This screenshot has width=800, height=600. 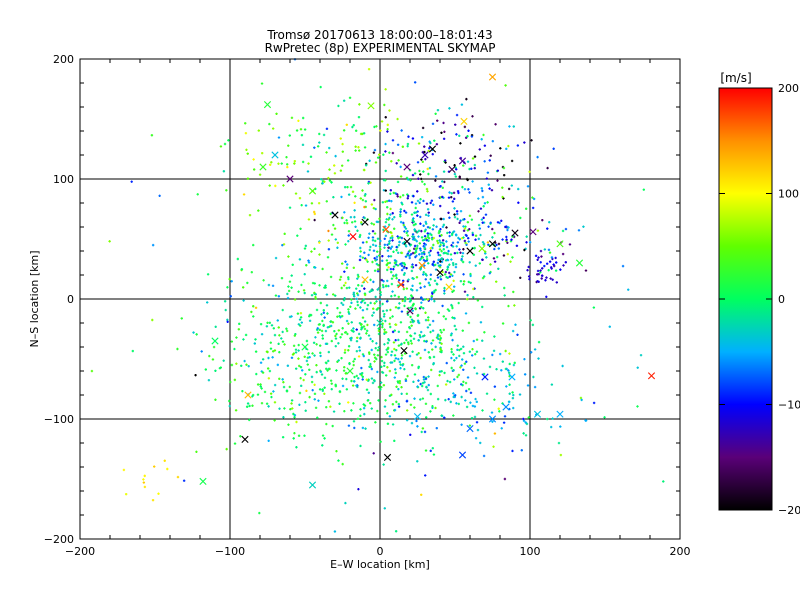 What do you see at coordinates (788, 88) in the screenshot?
I see `colorbar-tick-label: 200` at bounding box center [788, 88].